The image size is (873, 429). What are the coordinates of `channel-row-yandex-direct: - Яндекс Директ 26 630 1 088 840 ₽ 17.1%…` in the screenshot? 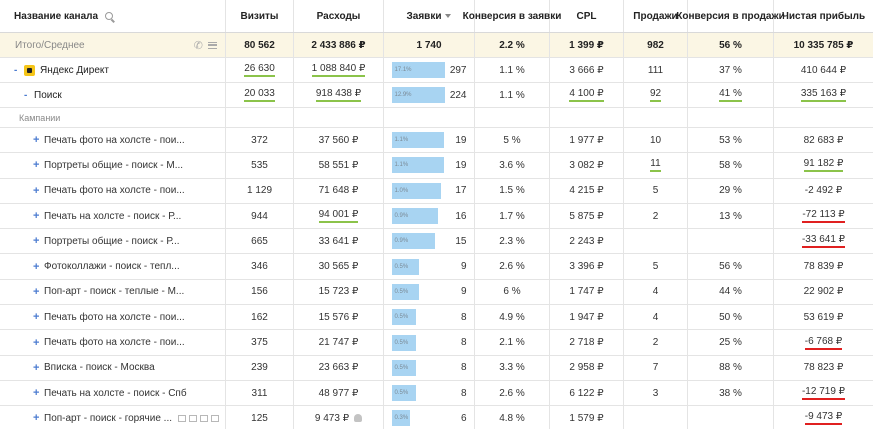 It's located at (436, 70).